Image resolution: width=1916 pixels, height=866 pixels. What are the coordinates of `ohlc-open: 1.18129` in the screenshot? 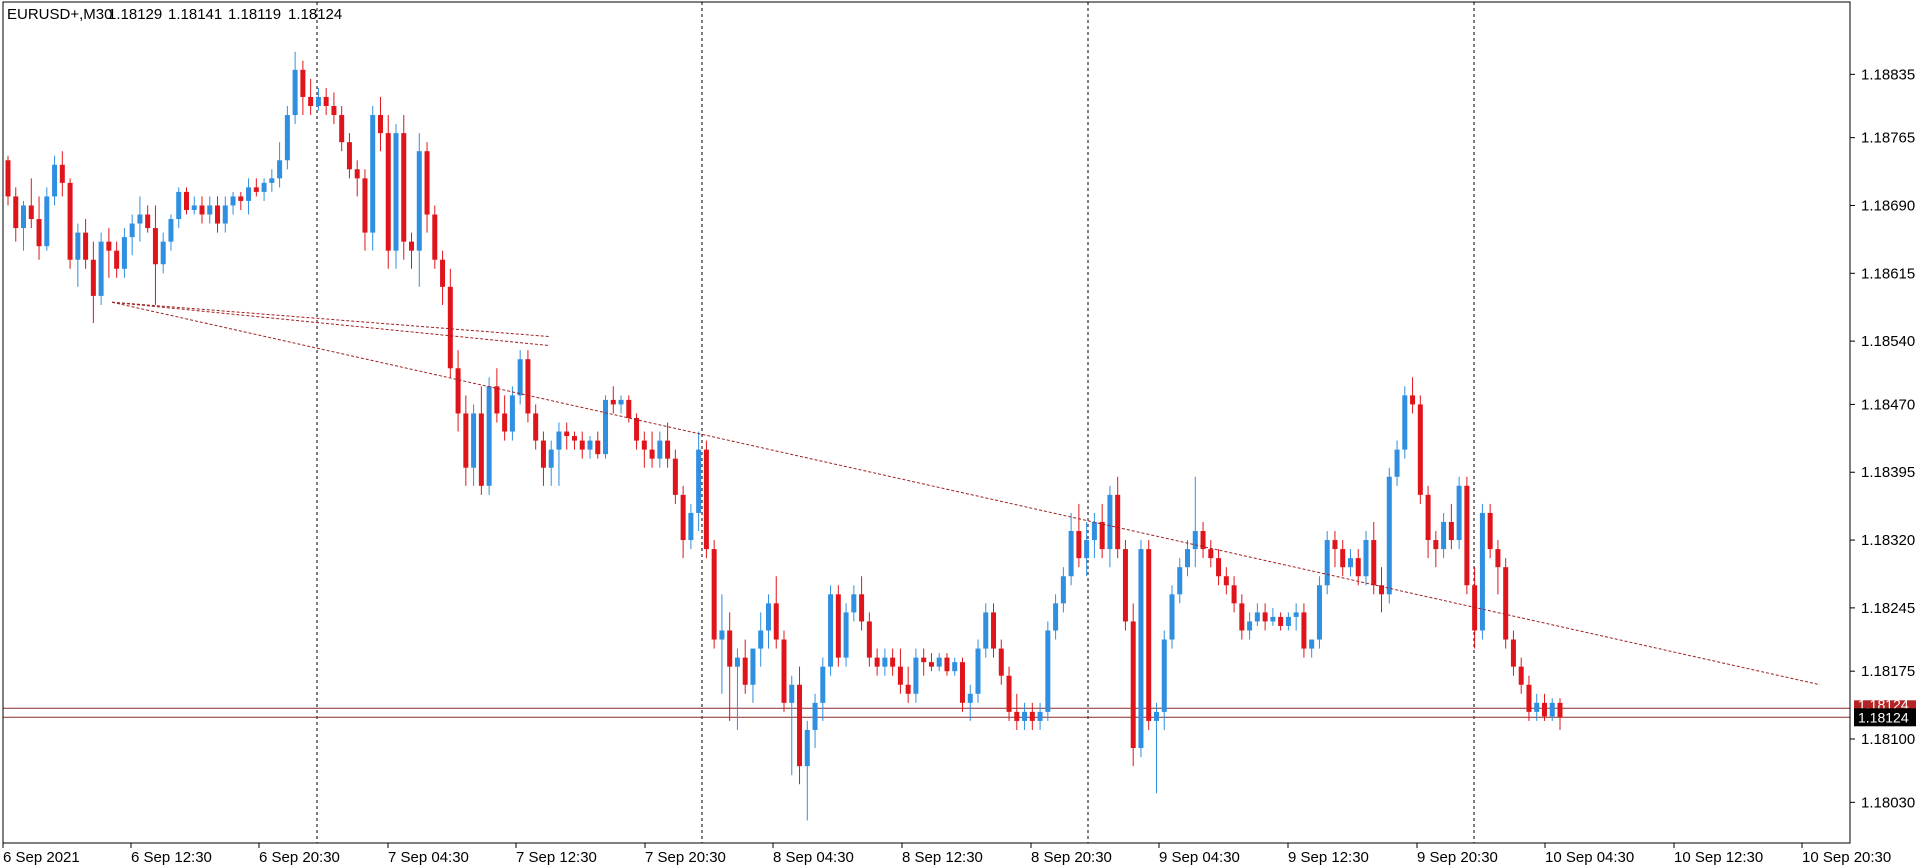 It's located at (135, 14).